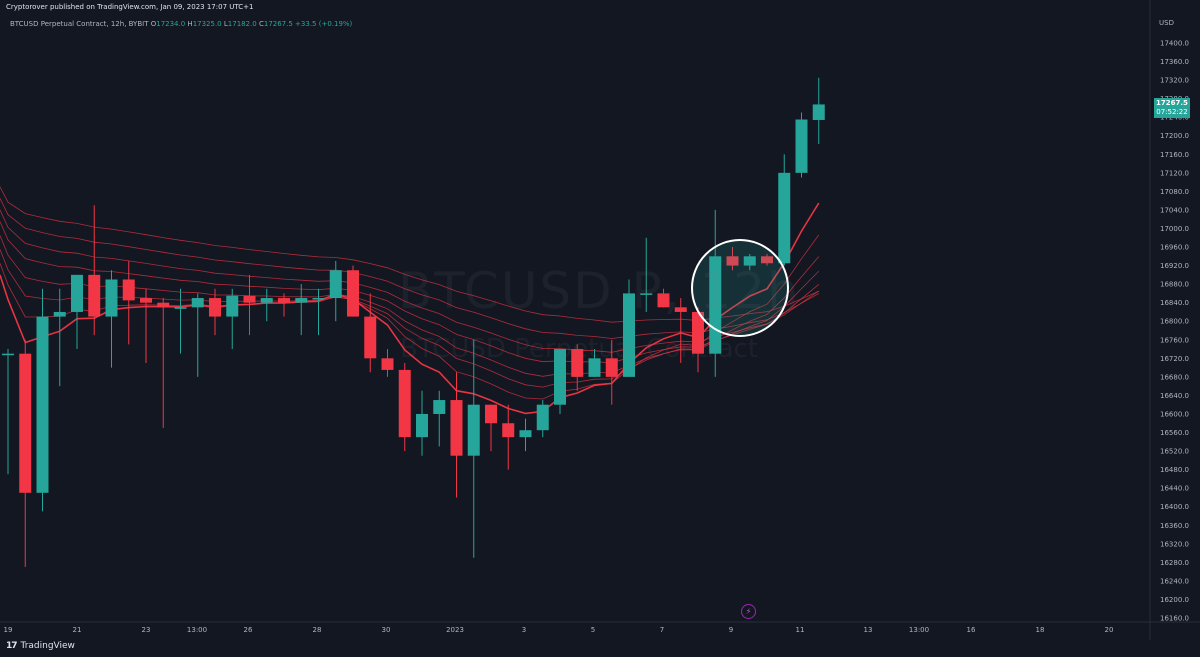  Describe the element at coordinates (455, 630) in the screenshot. I see `time-tick-label: 2023` at that location.